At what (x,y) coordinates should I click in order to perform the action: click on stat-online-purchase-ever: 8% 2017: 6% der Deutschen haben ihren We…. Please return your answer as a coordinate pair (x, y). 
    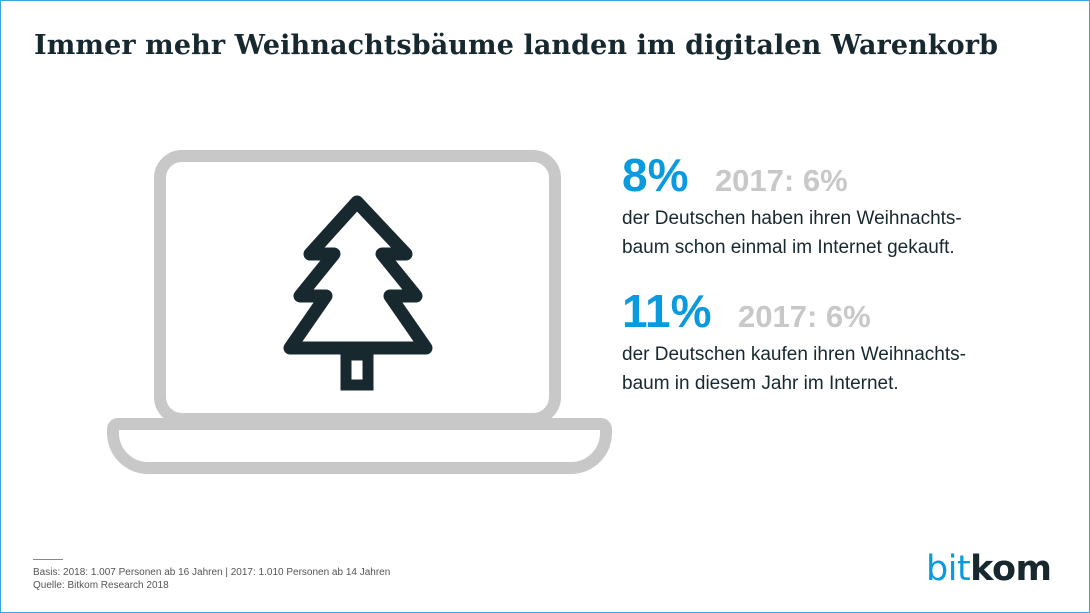
    Looking at the image, I should click on (792, 207).